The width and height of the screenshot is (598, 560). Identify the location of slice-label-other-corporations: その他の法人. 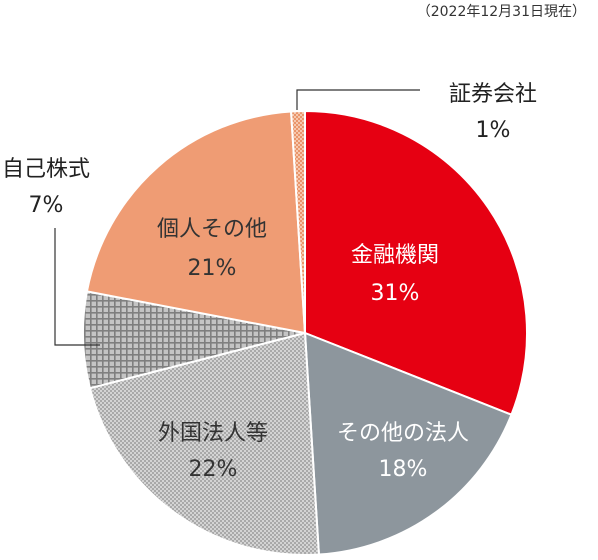
(403, 433).